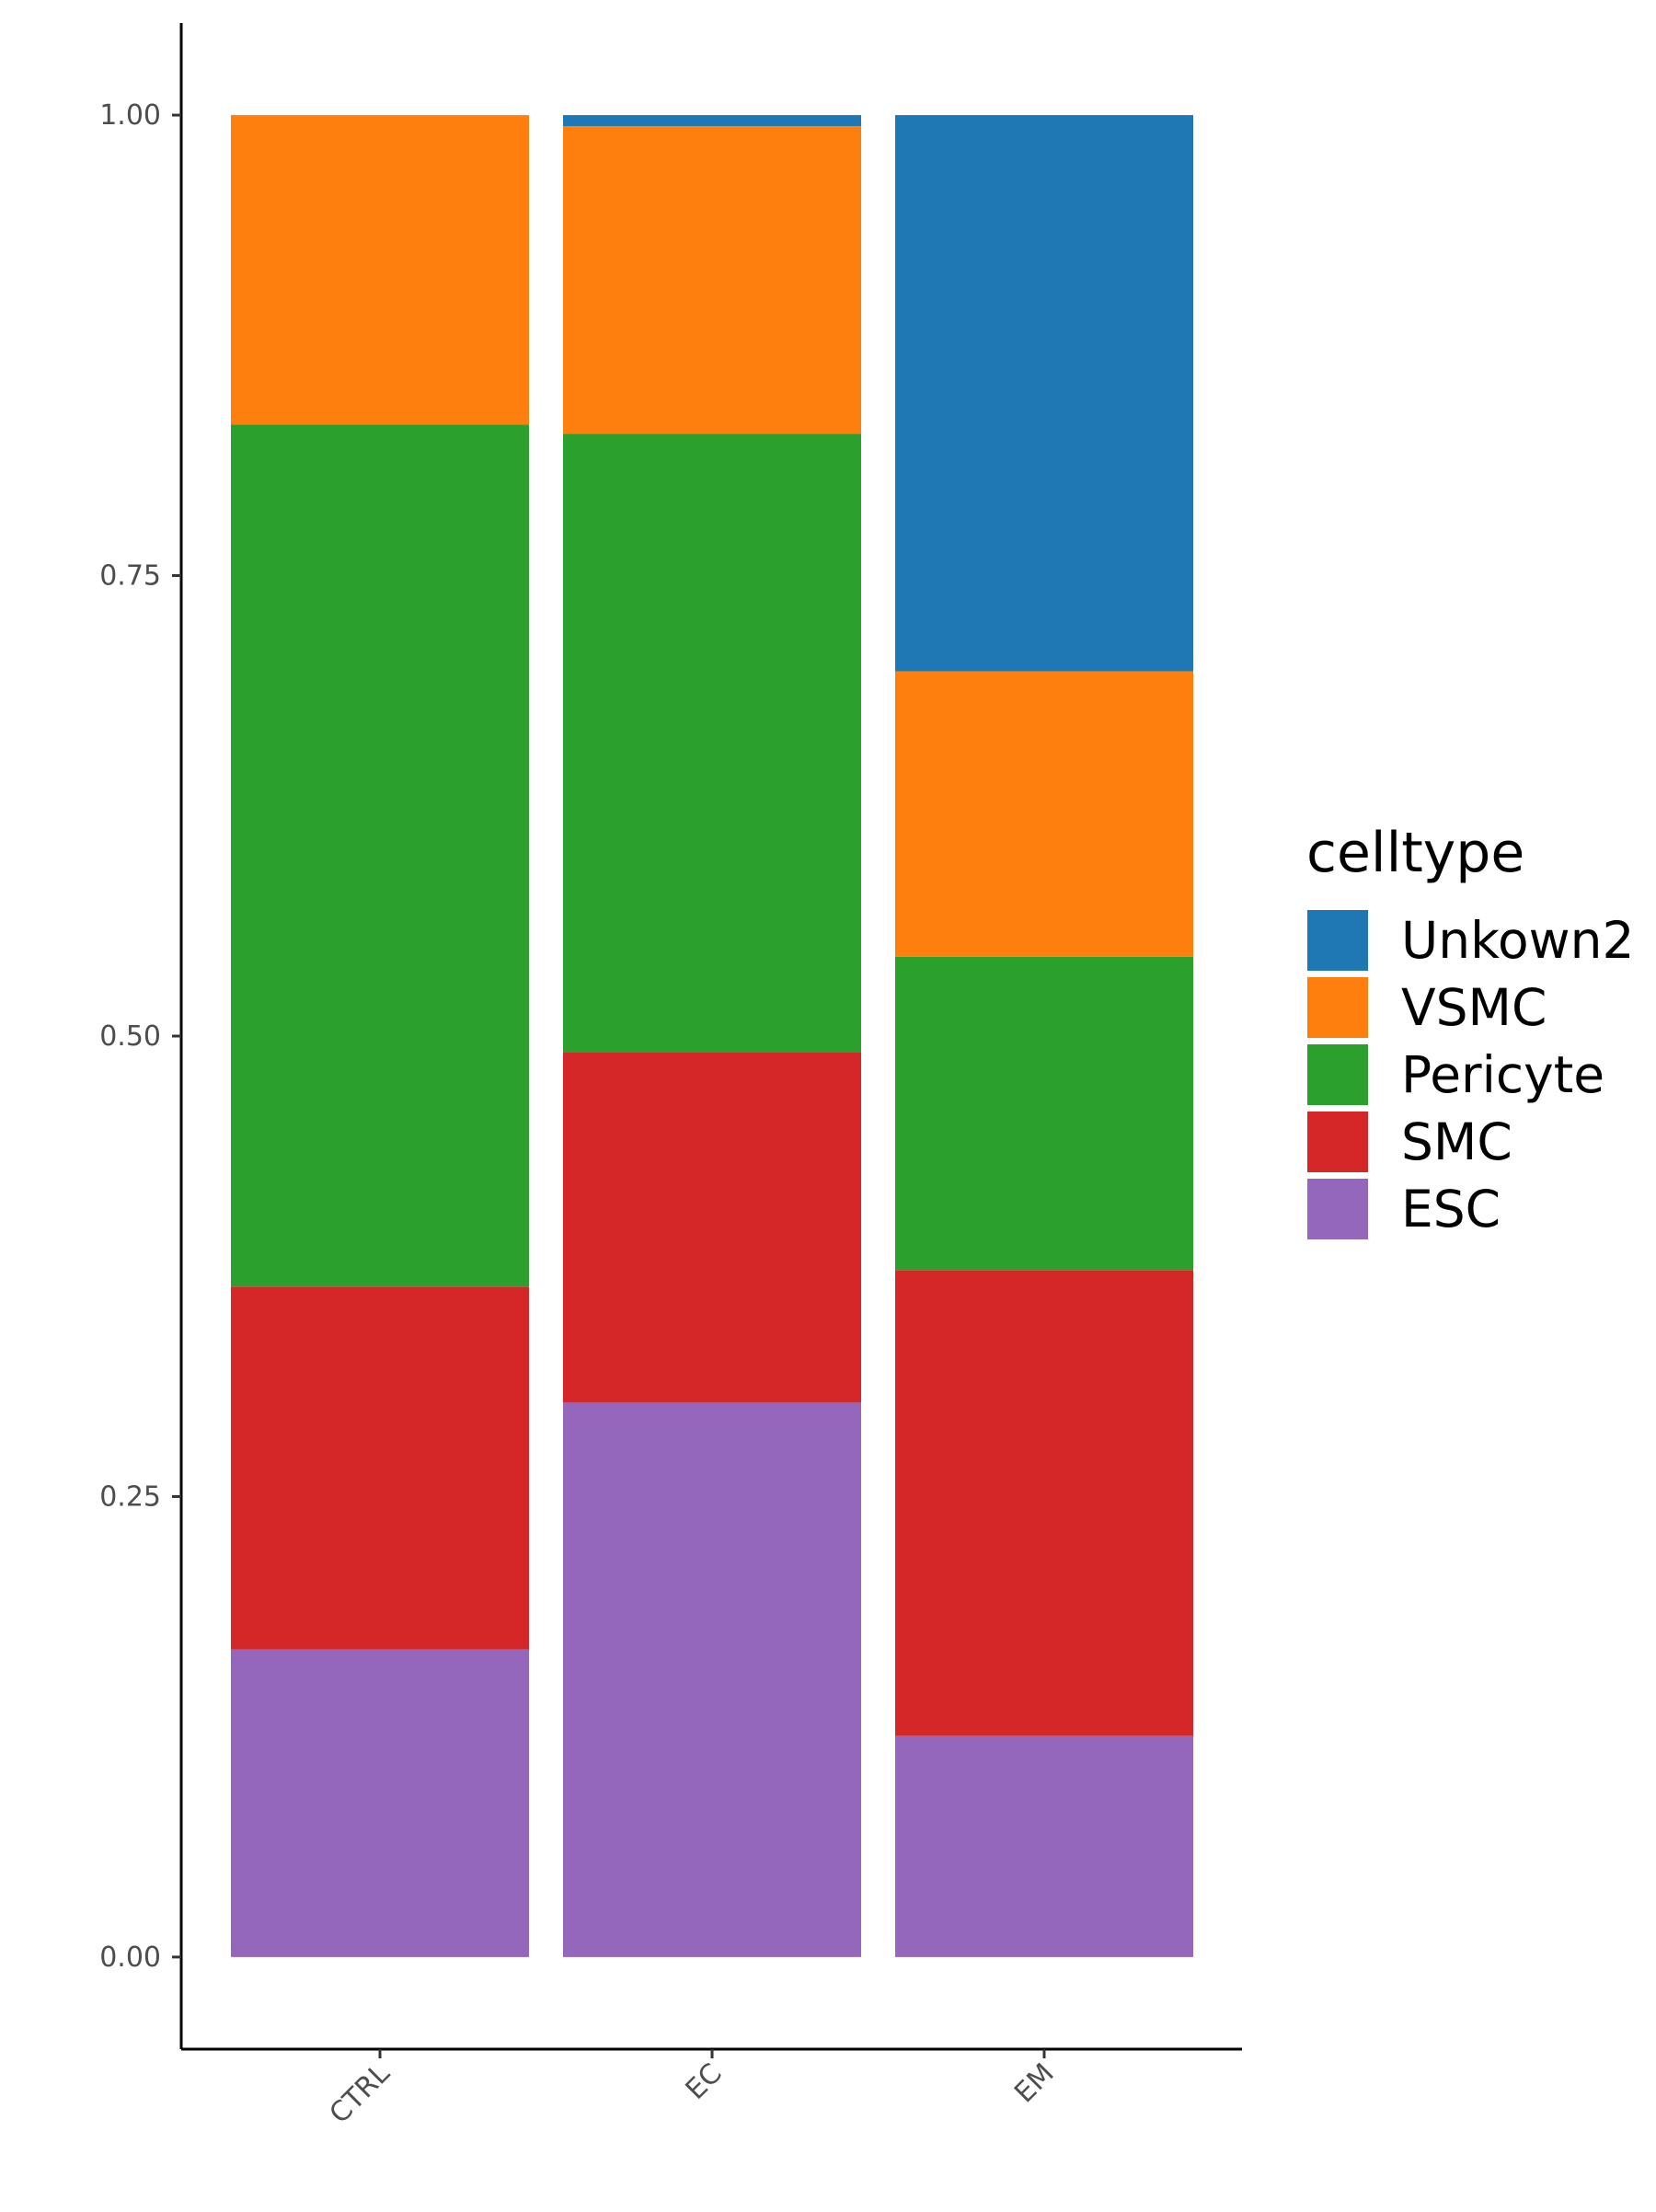 This screenshot has height=2212, width=1656. I want to click on x-tick-label-em: EM, so click(1034, 2083).